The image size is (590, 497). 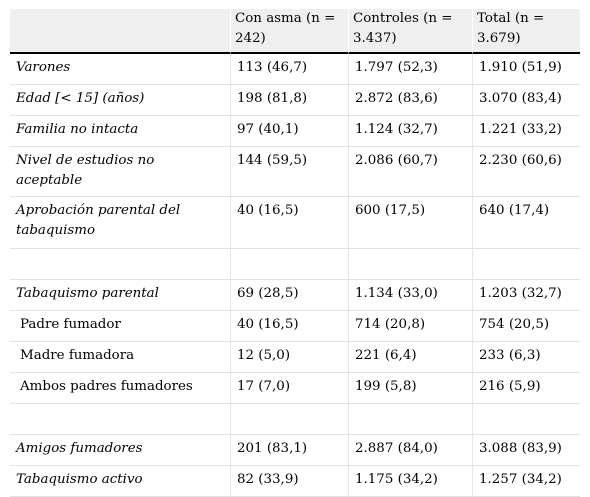 What do you see at coordinates (120, 100) in the screenshot?
I see `row-label: Edad [< 15] (años)` at bounding box center [120, 100].